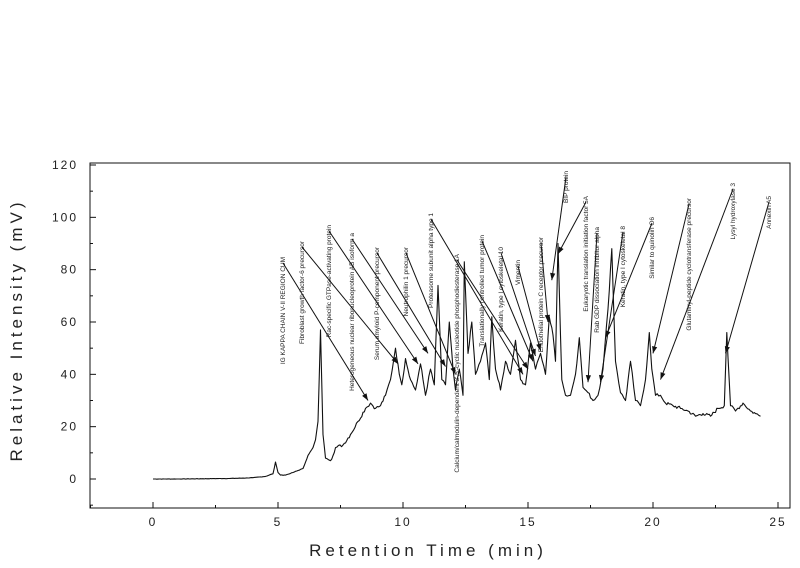 This screenshot has height=568, width=800. Describe the element at coordinates (769, 212) in the screenshot. I see `peak-label: Annexin A5` at that location.